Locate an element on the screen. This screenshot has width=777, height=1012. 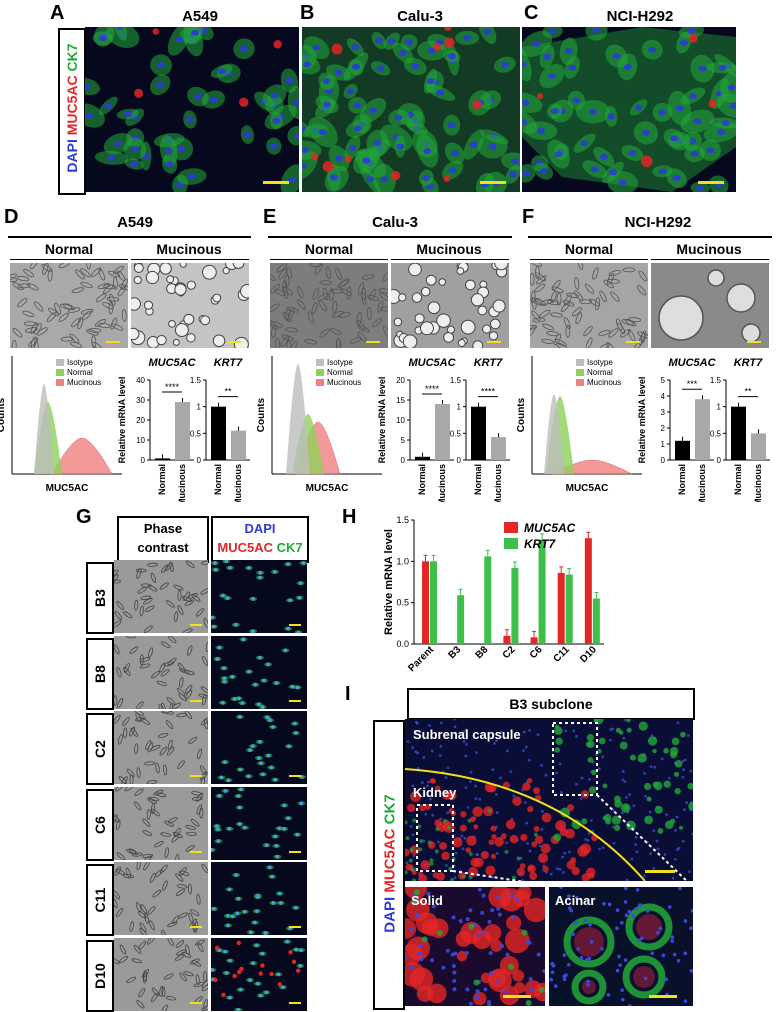
cell-body is located at coordinates (289, 178).